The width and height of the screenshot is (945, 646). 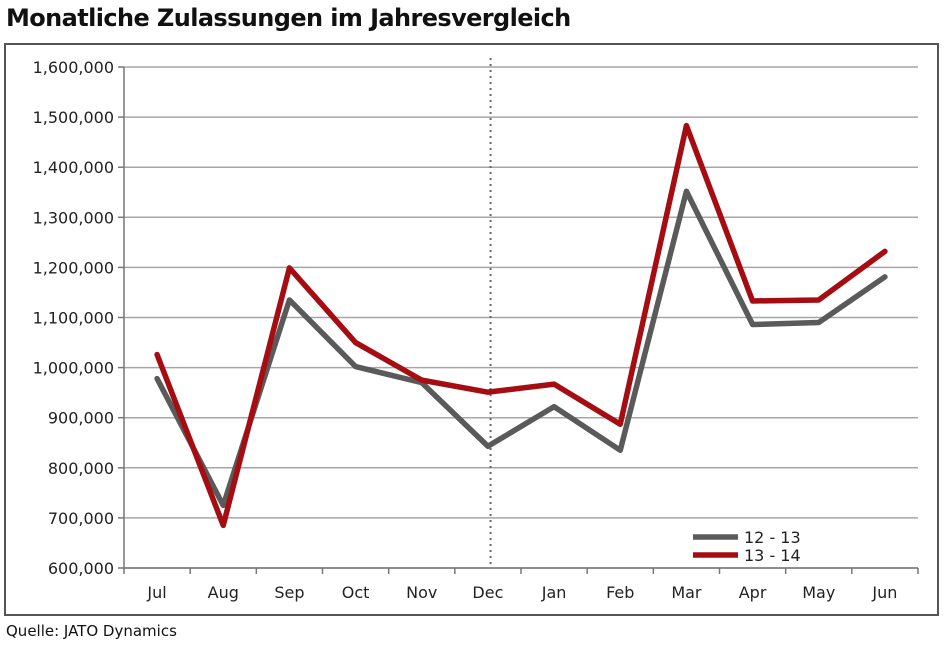 I want to click on y-tick-label: 1,400,000, so click(x=73, y=167).